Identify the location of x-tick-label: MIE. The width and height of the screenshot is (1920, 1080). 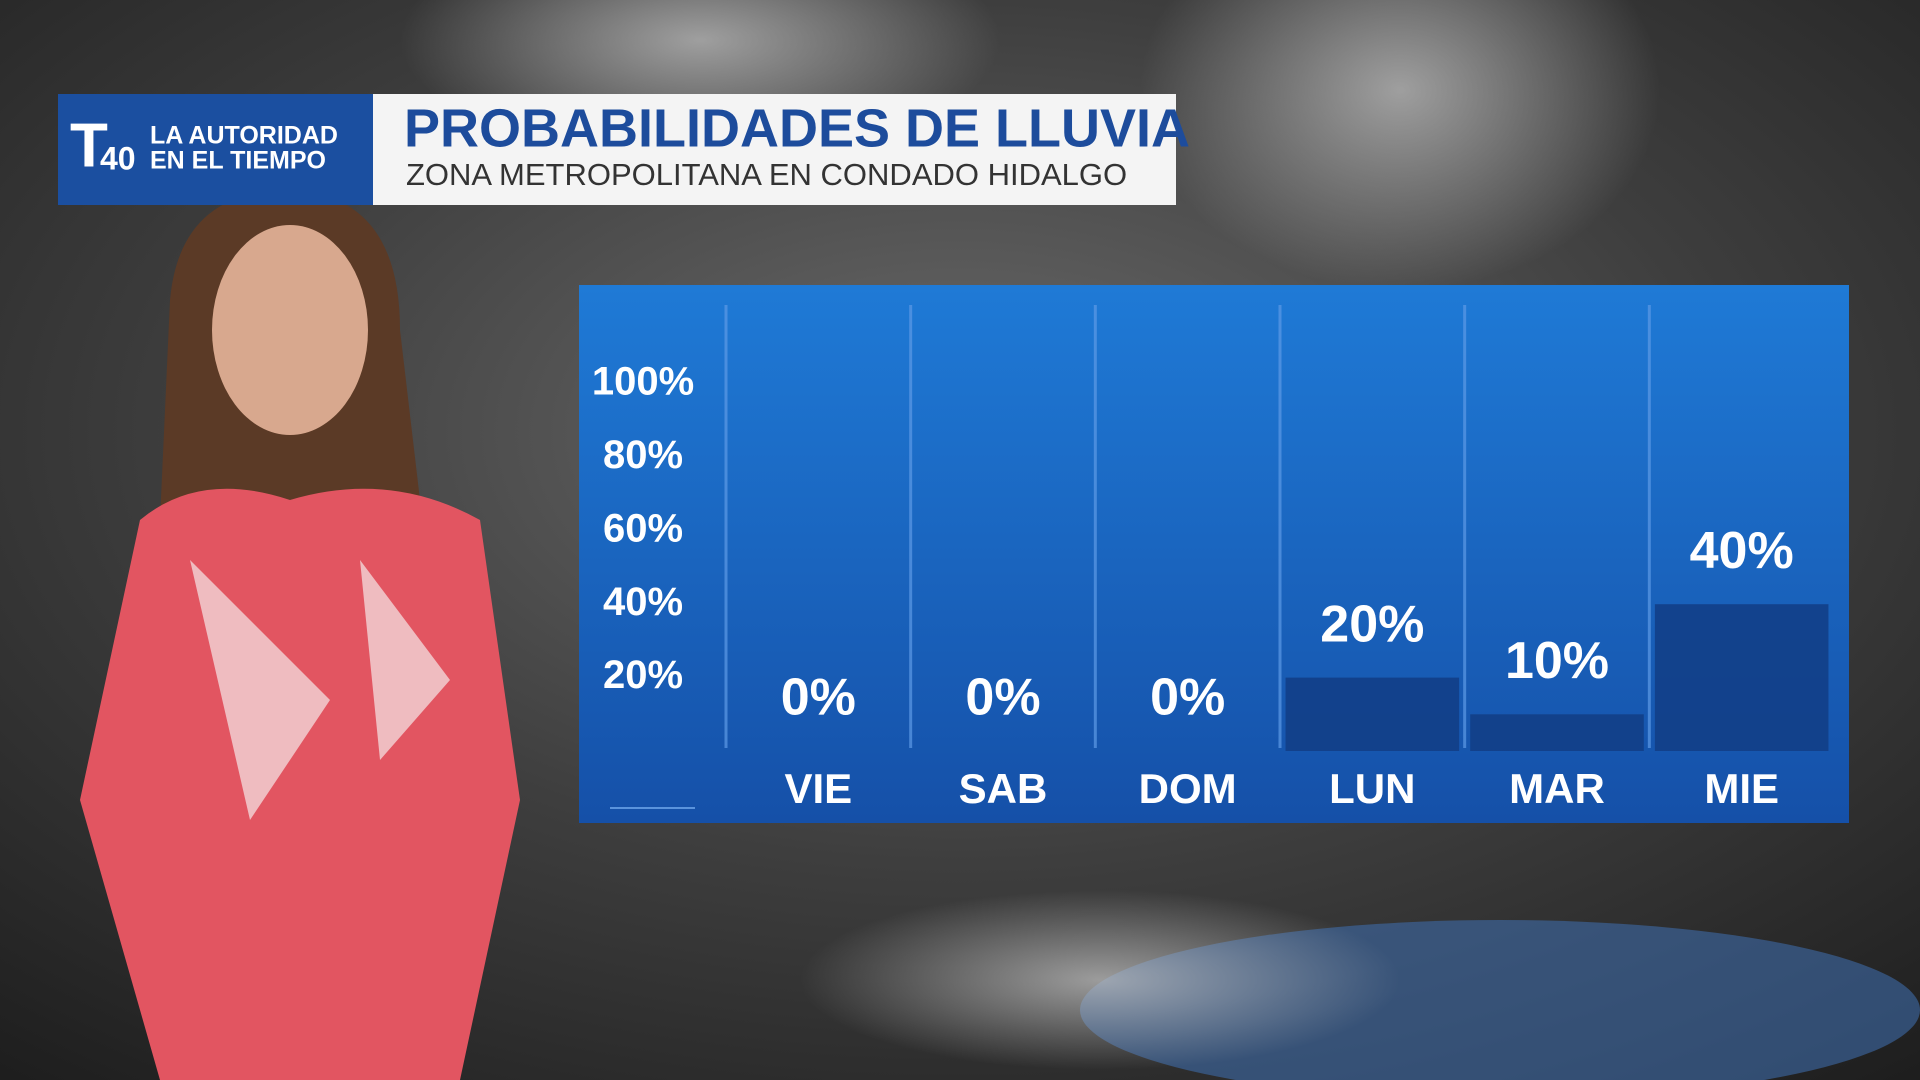
(1741, 788).